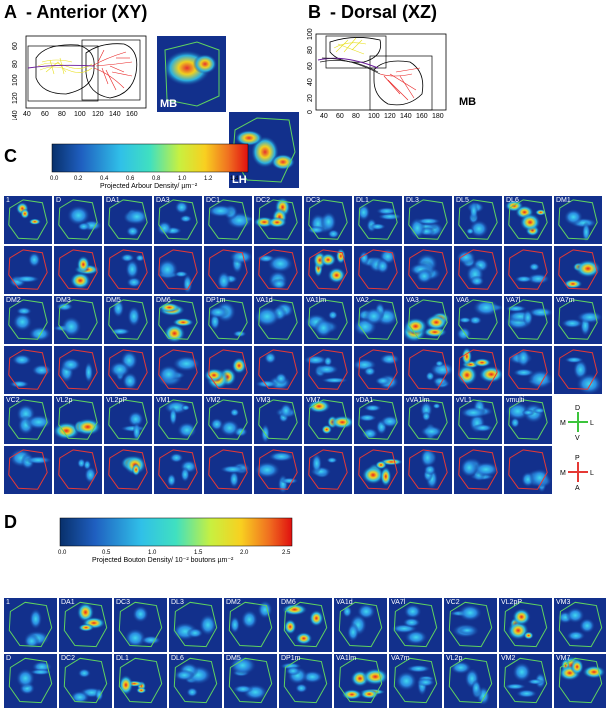 The image size is (606, 712). What do you see at coordinates (580, 681) in the screenshot?
I see `density-tile: VM7` at bounding box center [580, 681].